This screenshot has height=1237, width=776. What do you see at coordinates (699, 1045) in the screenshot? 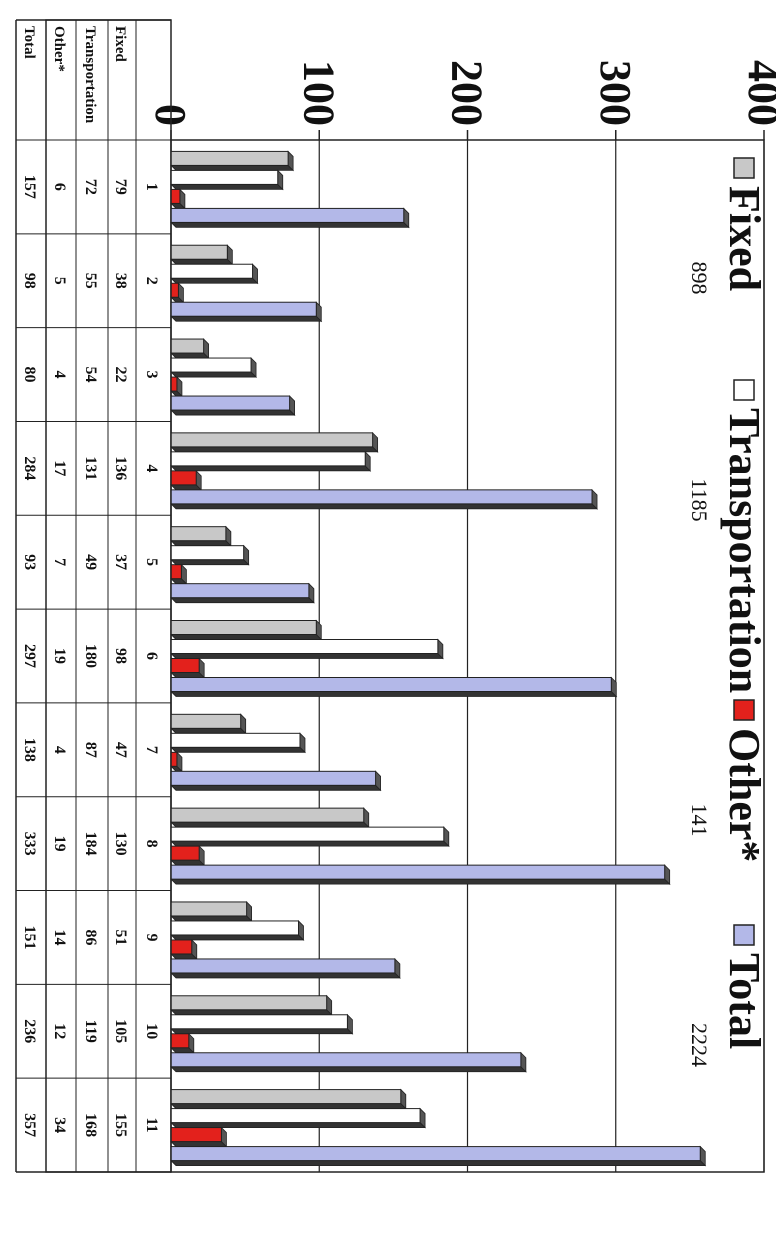
I see `legend-total-total: 2224` at bounding box center [699, 1045].